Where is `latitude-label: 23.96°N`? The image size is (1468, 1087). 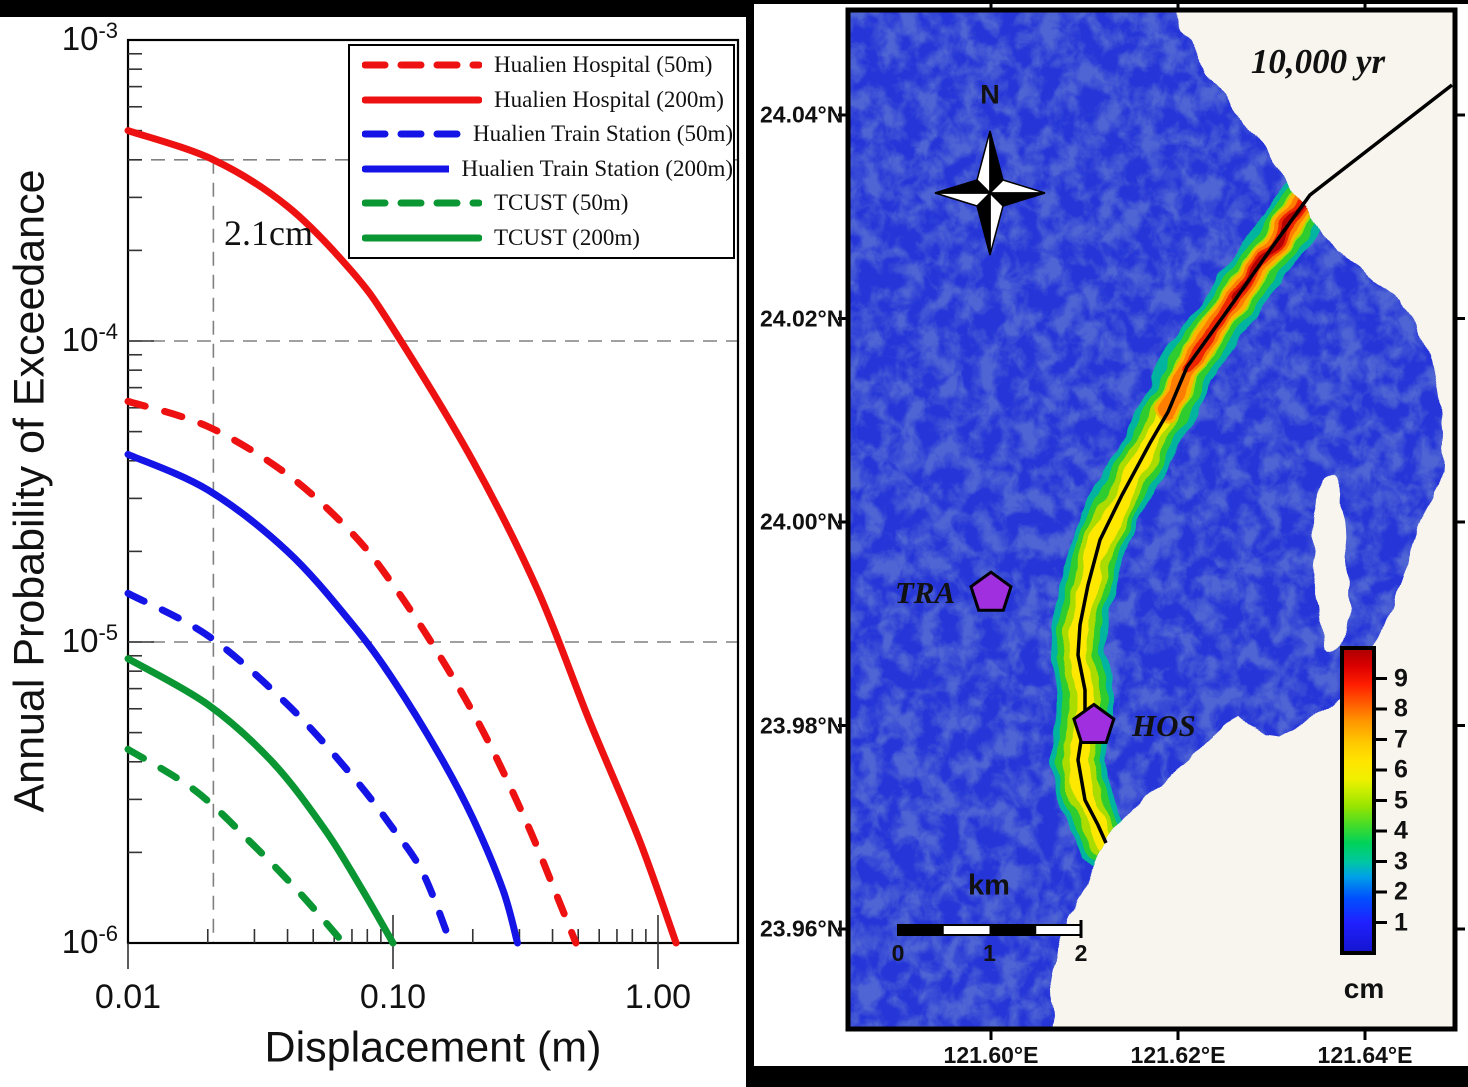
latitude-label: 23.96°N is located at coordinates (802, 928).